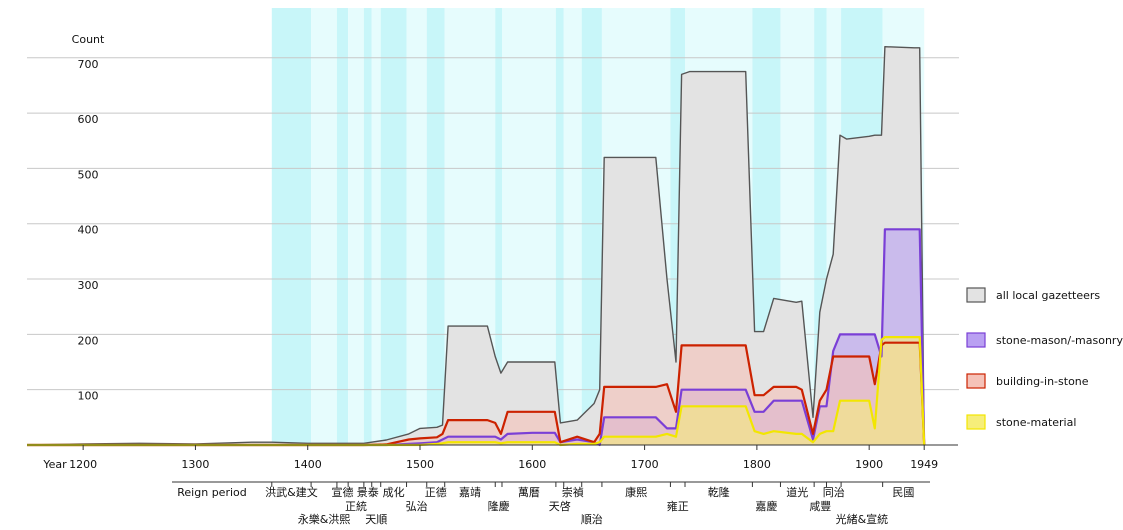 The height and width of the screenshot is (530, 1123). I want to click on x-tick-label: 1300, so click(195, 464).